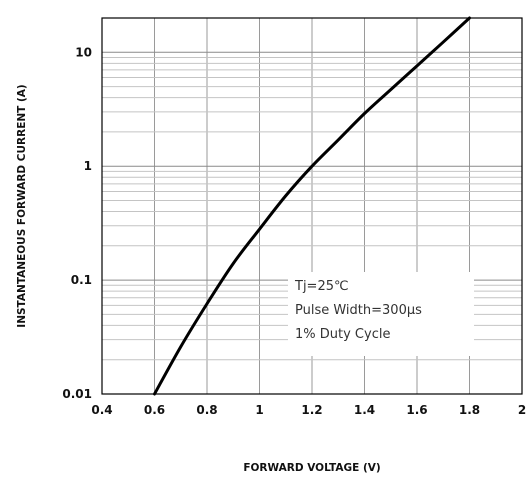 The height and width of the screenshot is (483, 528). Describe the element at coordinates (22, 205) in the screenshot. I see `y-axis-title: INSTANTANEOUS FORWARD CURRENT (A)` at that location.